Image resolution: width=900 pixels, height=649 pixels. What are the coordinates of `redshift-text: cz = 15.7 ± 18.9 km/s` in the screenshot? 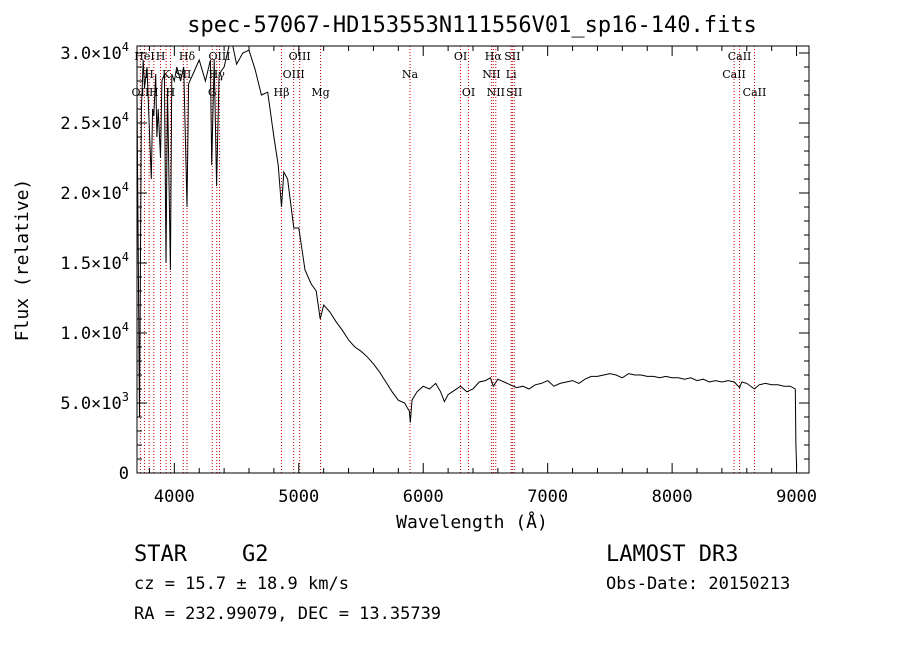 It's located at (241, 584).